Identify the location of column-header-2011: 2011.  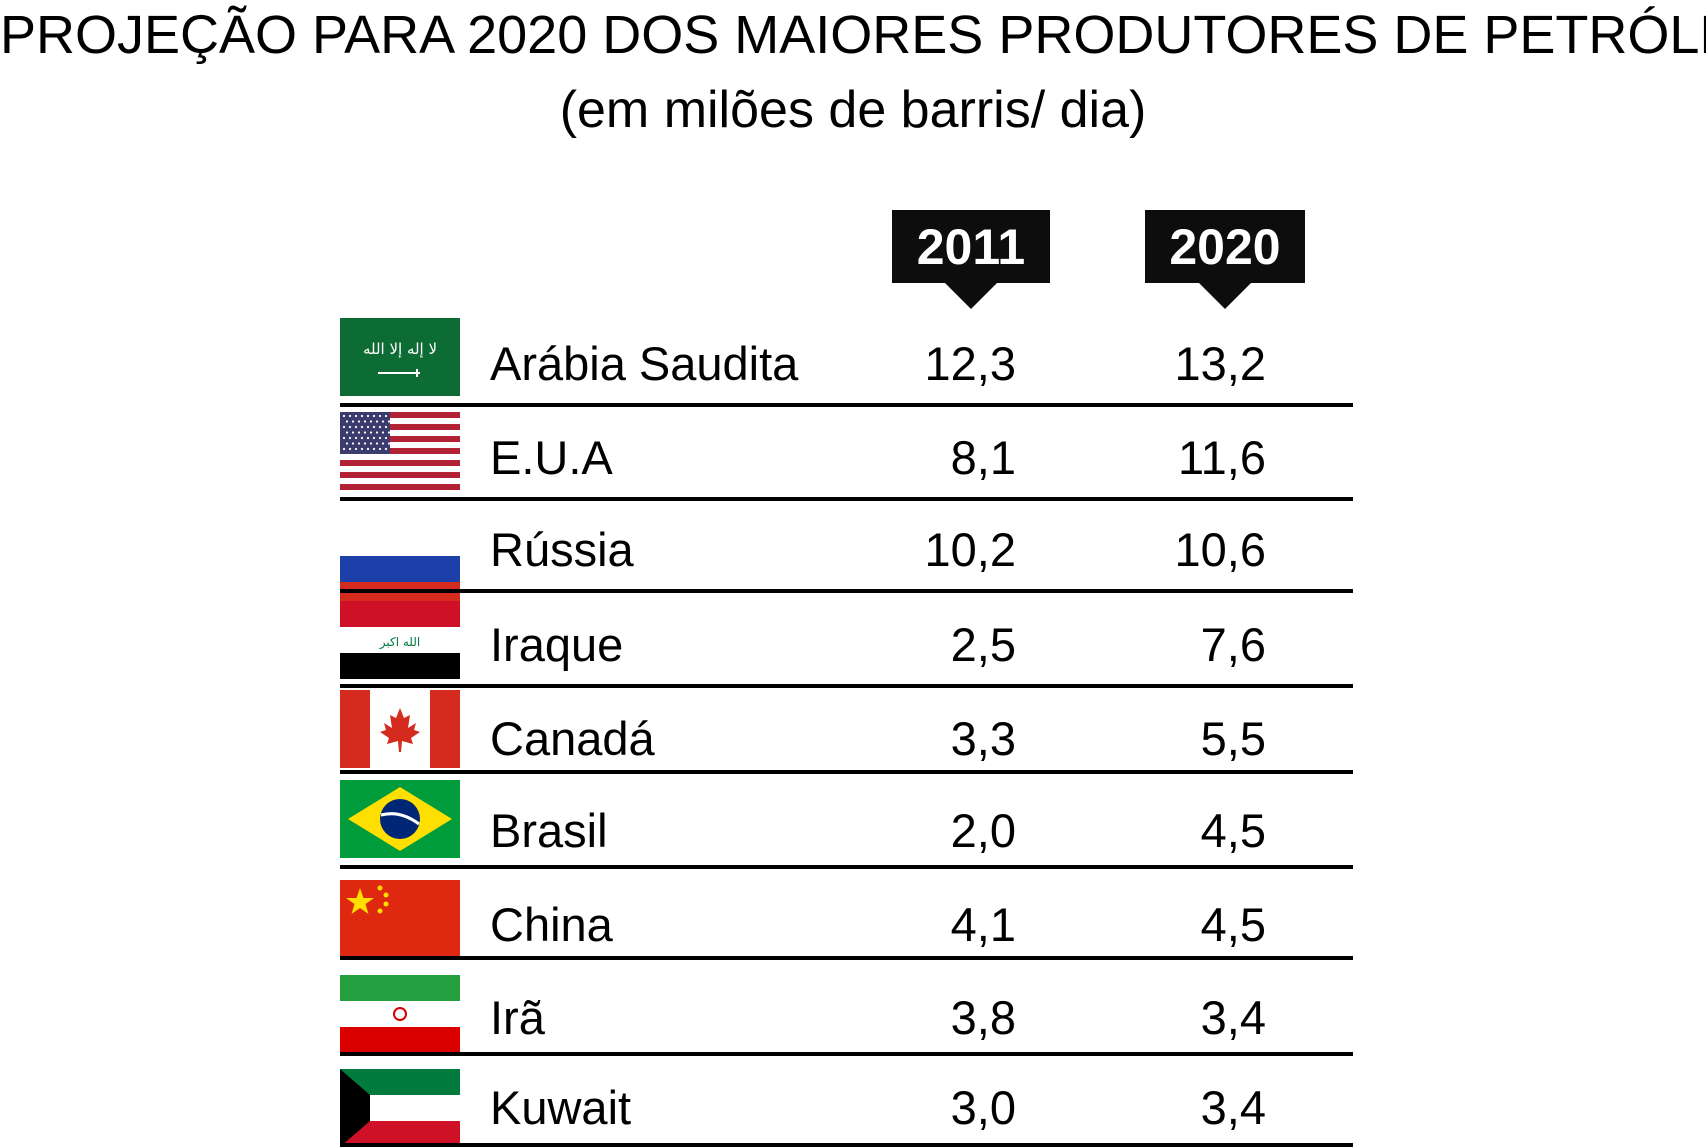
(971, 259).